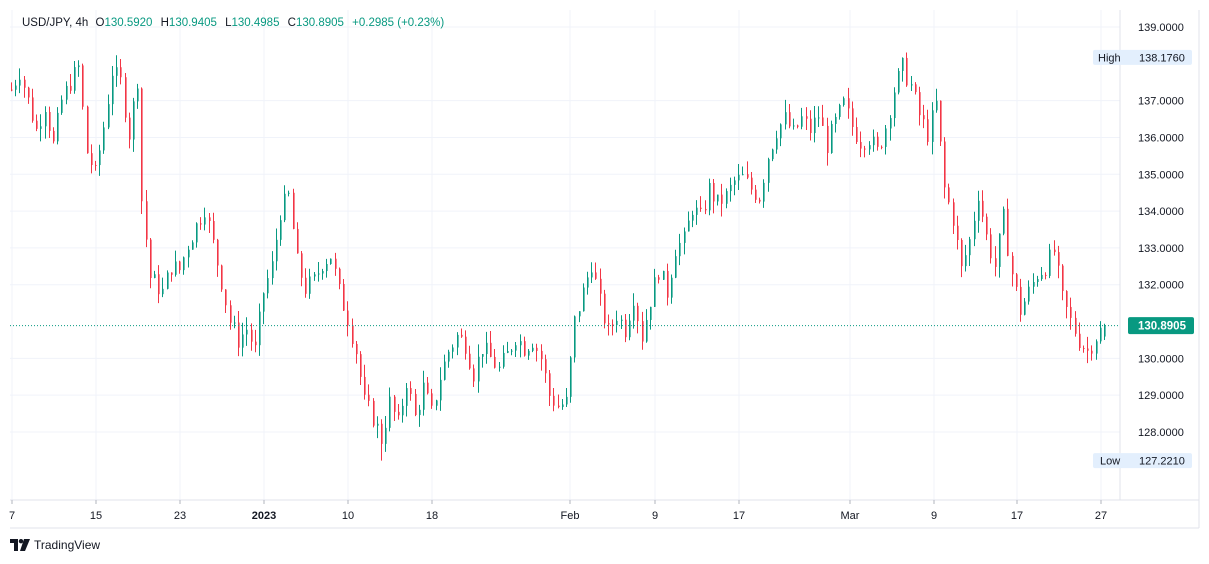 The image size is (1209, 564). What do you see at coordinates (67, 545) in the screenshot?
I see `tradingview-logo-text: TradingView` at bounding box center [67, 545].